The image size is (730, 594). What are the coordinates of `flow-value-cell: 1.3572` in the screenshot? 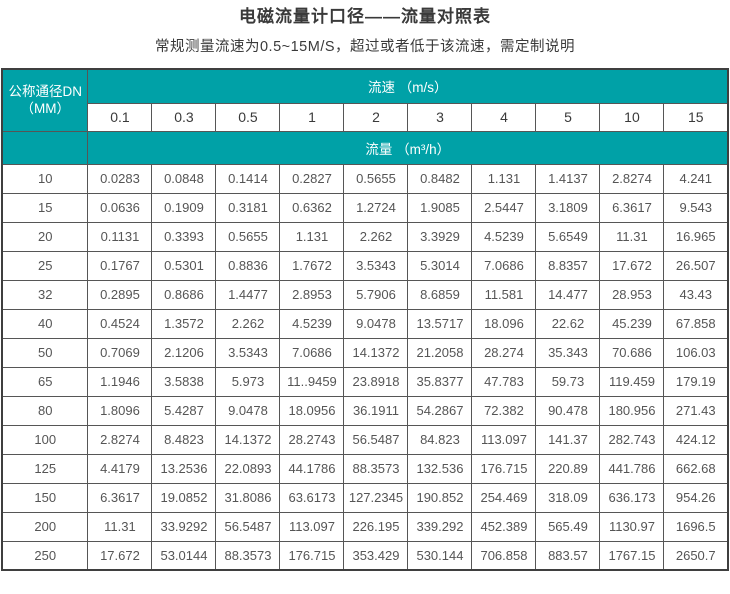 It's located at (184, 323).